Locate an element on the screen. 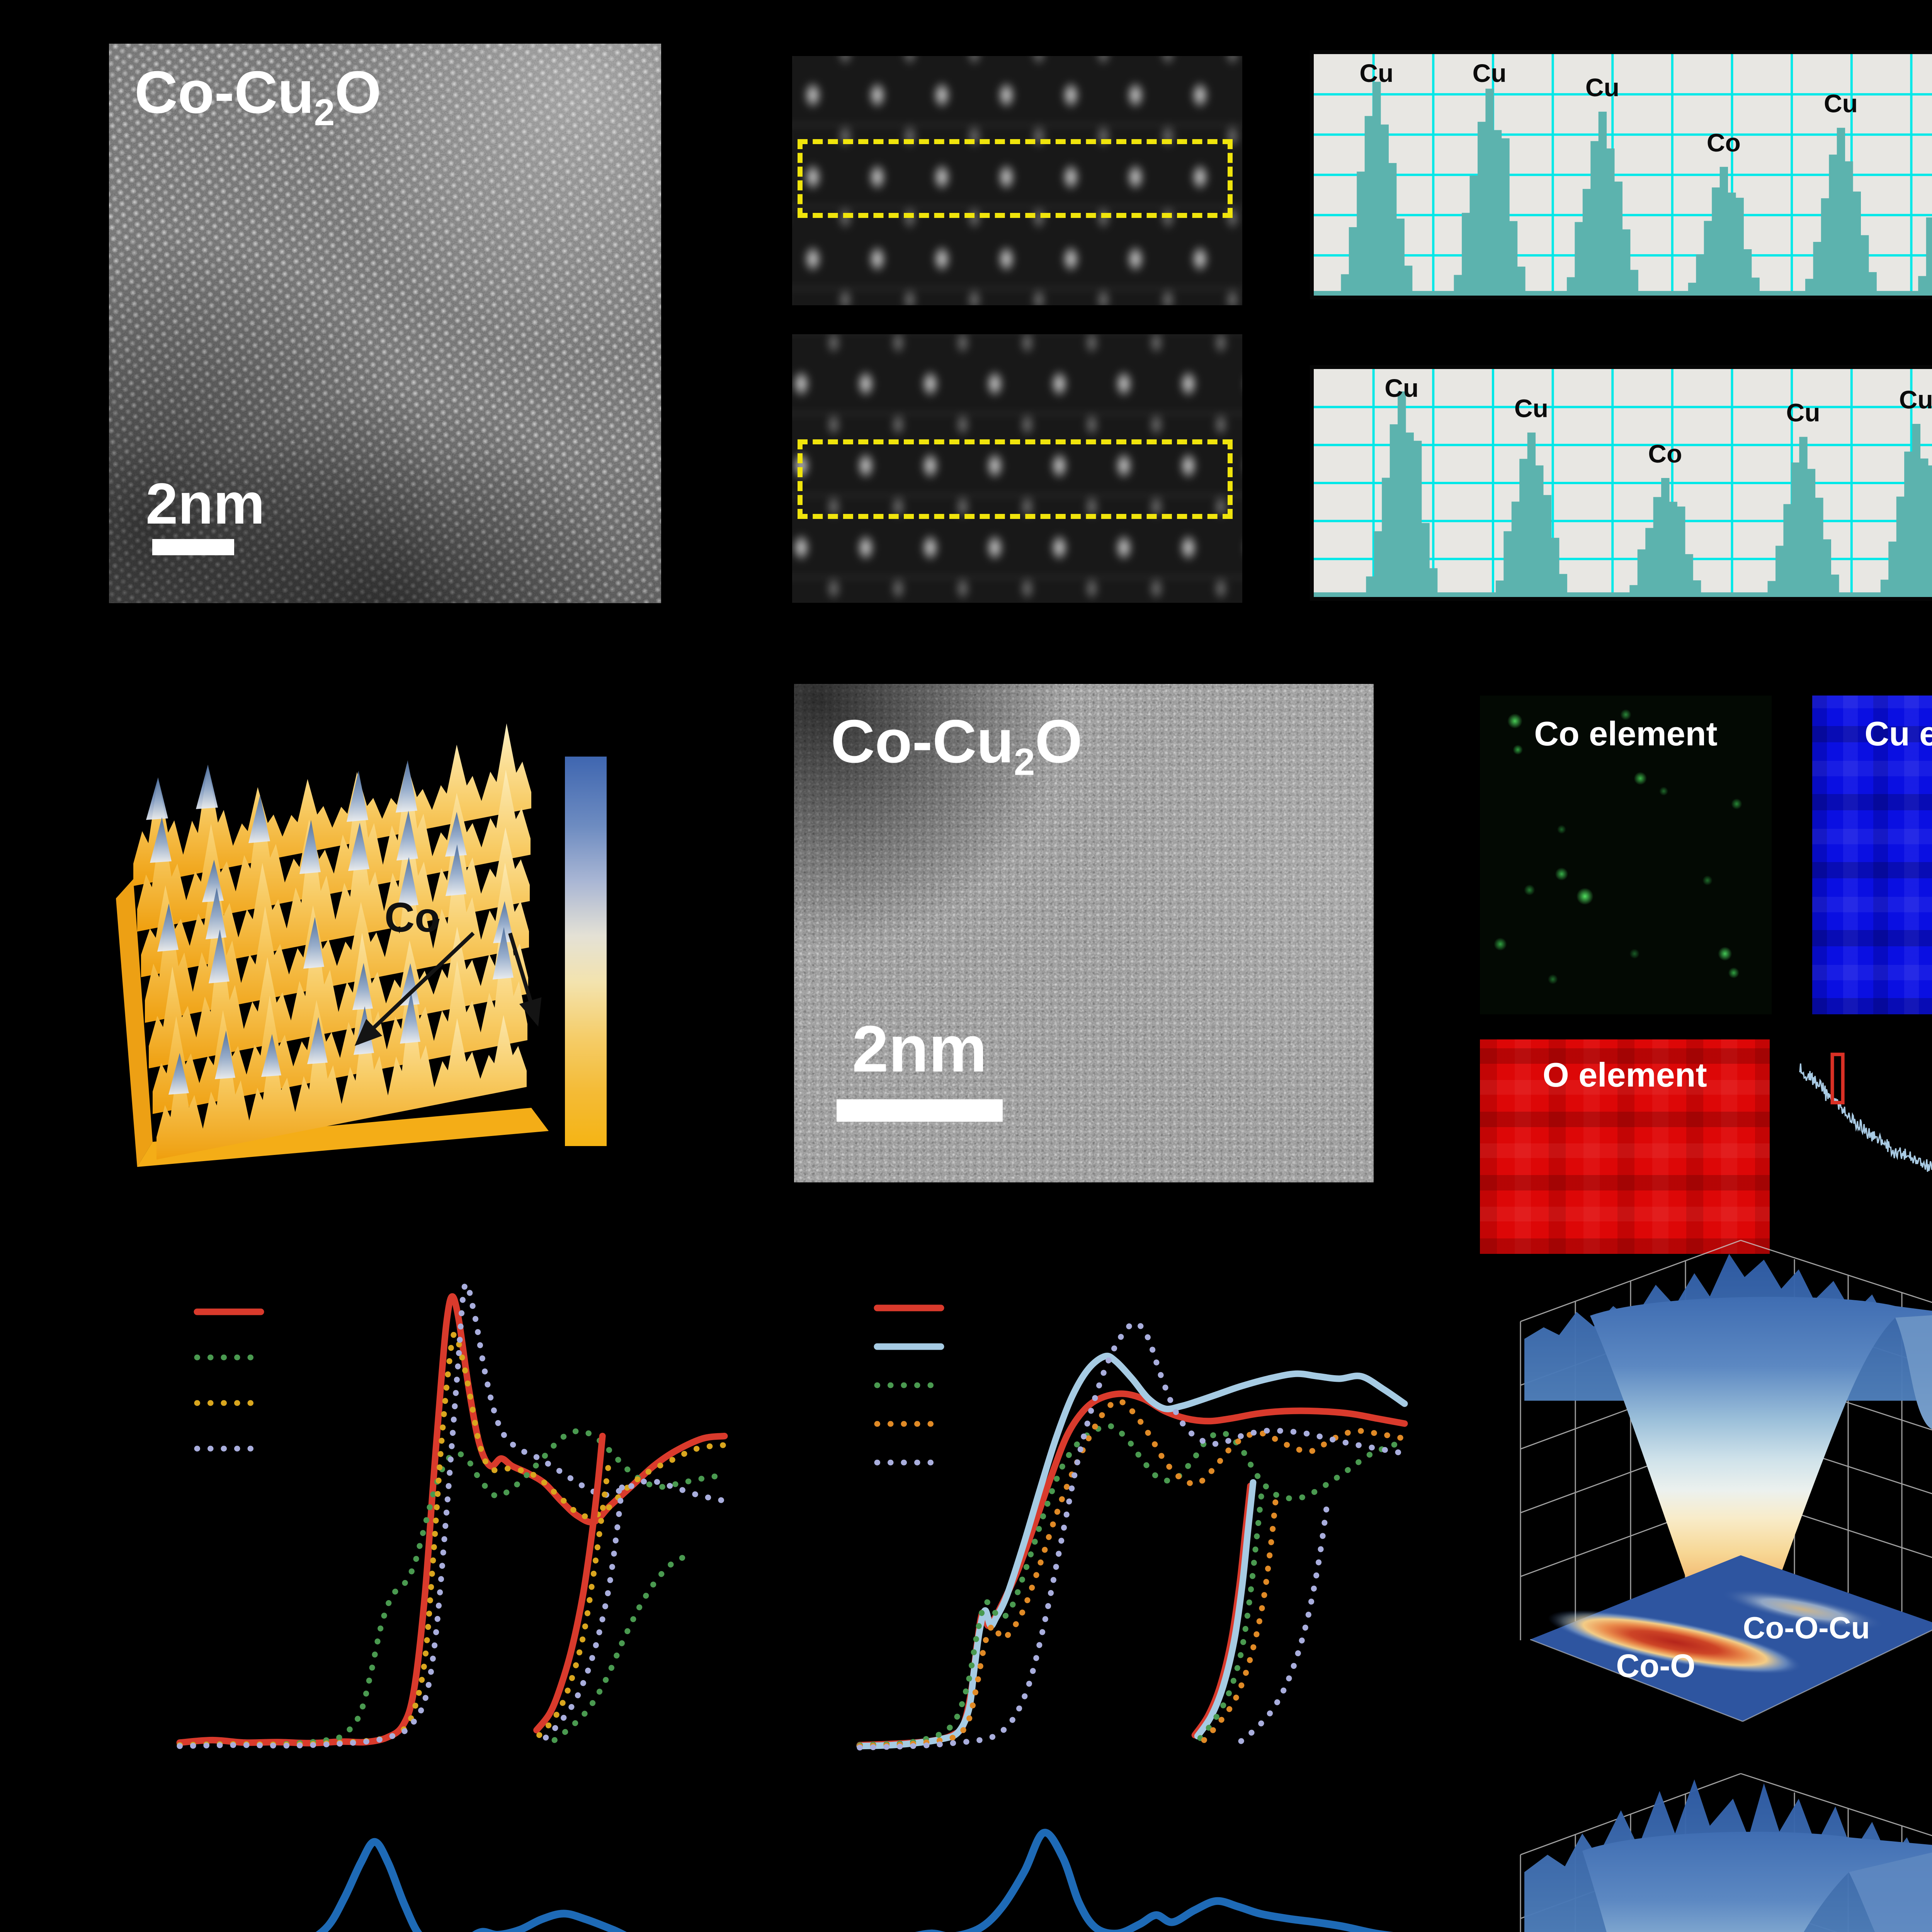  cu-wavelet-transform-3d: Cu-O Cu-O-Cu is located at coordinates (1713, 1844).